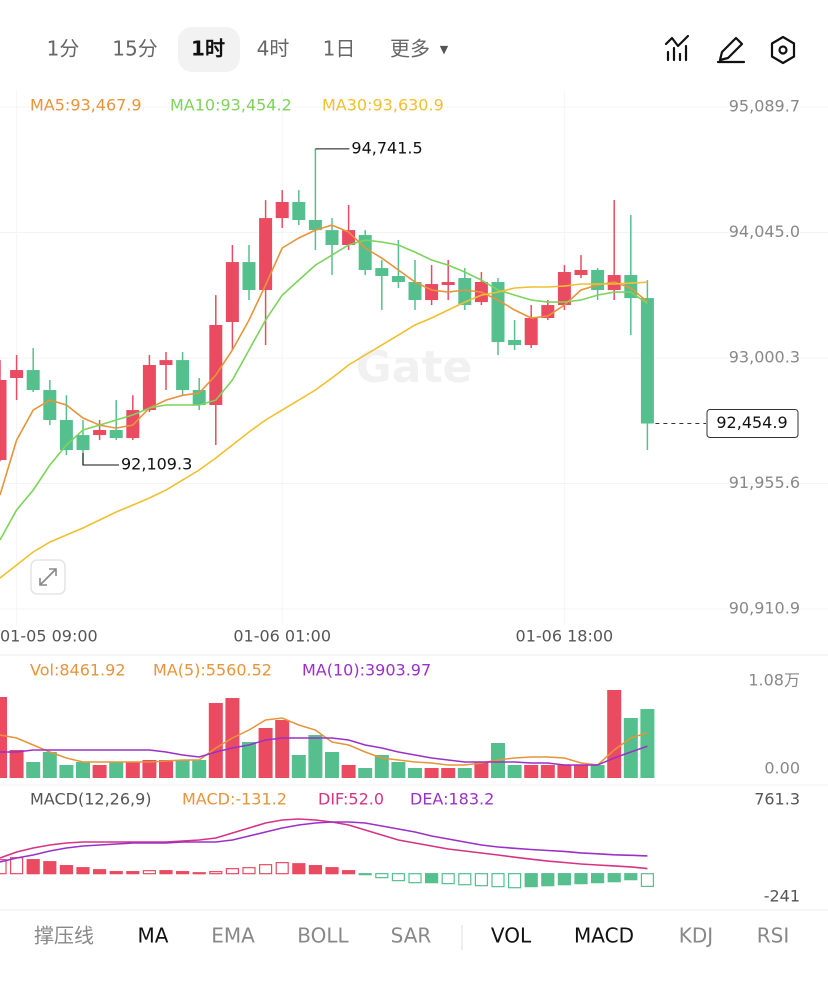  I want to click on expand-arrows, so click(48, 577).